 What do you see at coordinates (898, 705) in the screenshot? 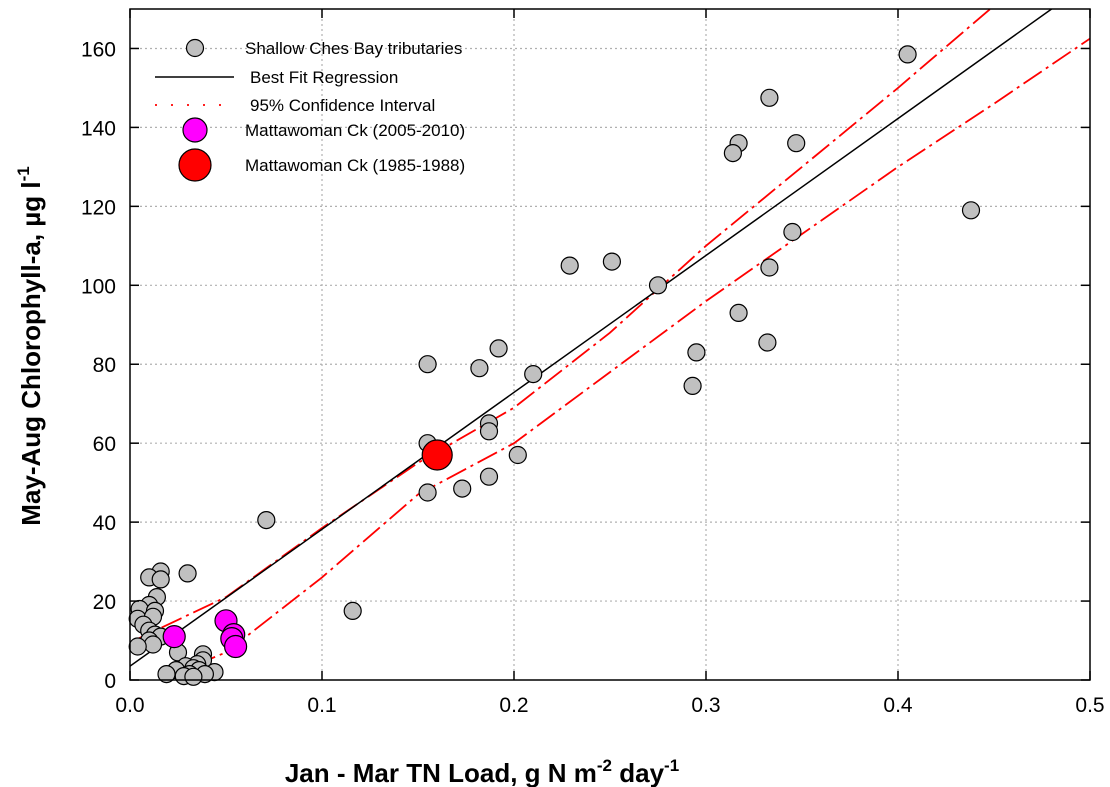
I see `x-tick-label: 0.4` at bounding box center [898, 705].